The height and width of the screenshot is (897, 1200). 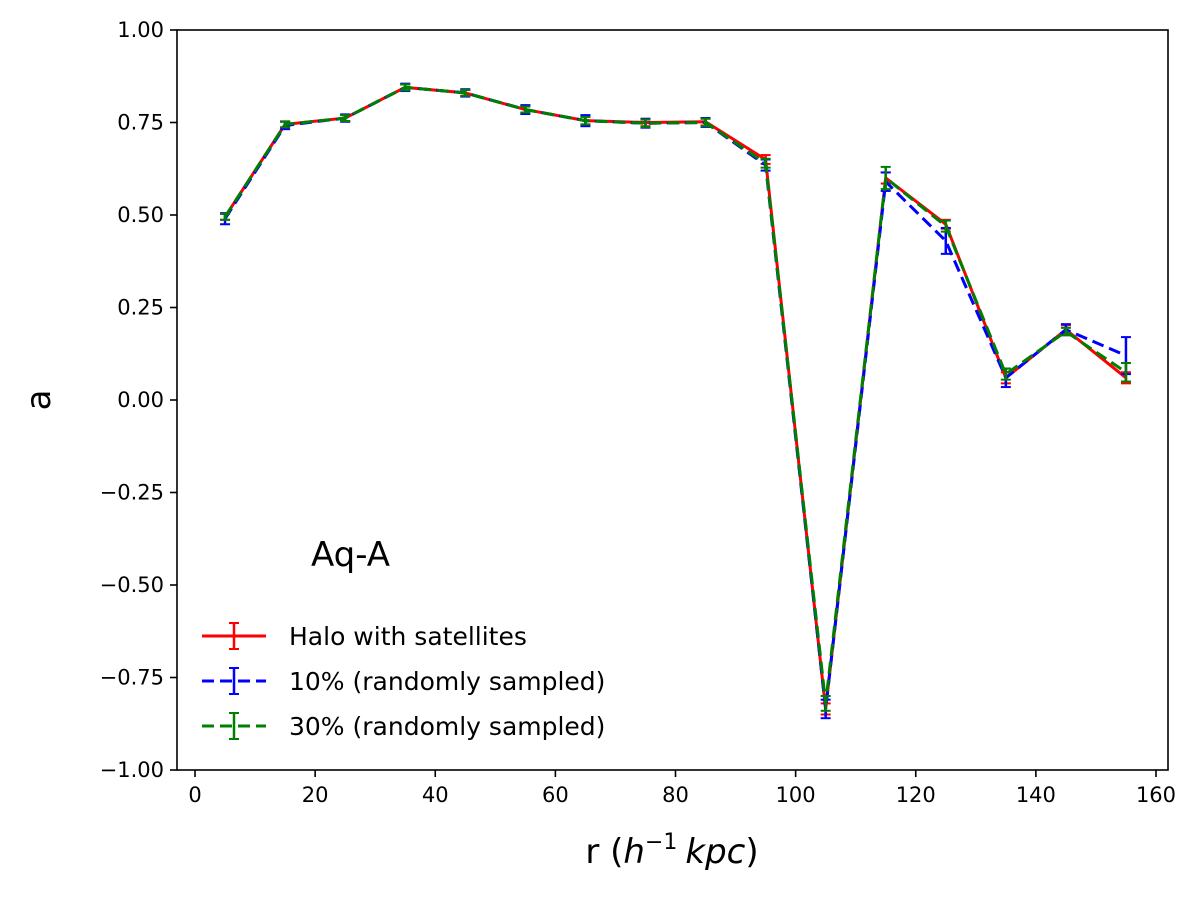 What do you see at coordinates (408, 636) in the screenshot?
I see `legend-label: Halo with satellites` at bounding box center [408, 636].